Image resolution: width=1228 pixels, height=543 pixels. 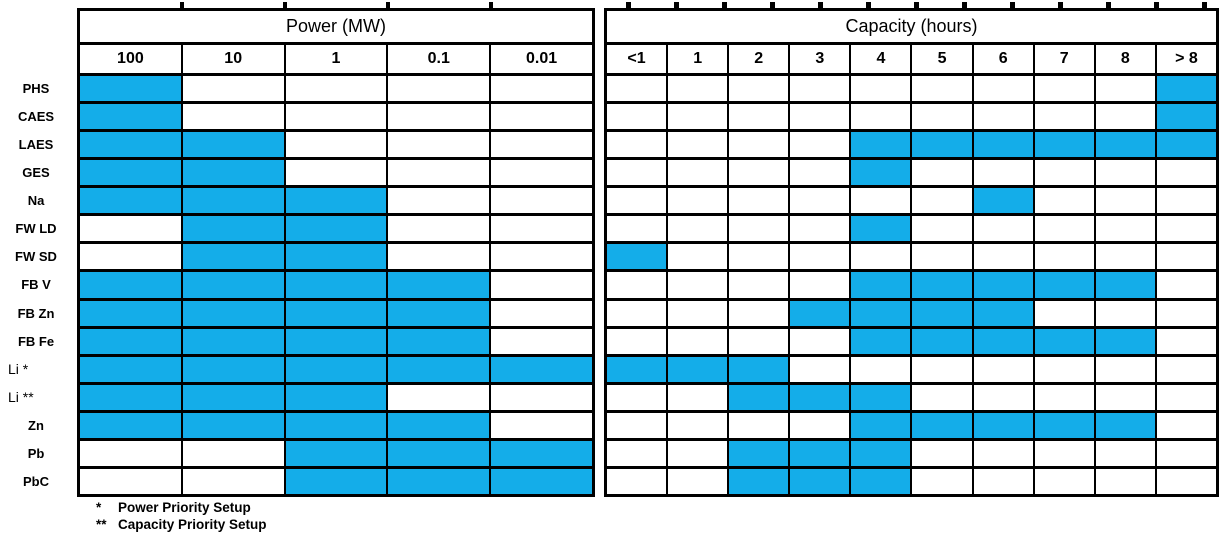 I want to click on capacity-column-header: 8, so click(x=1125, y=59).